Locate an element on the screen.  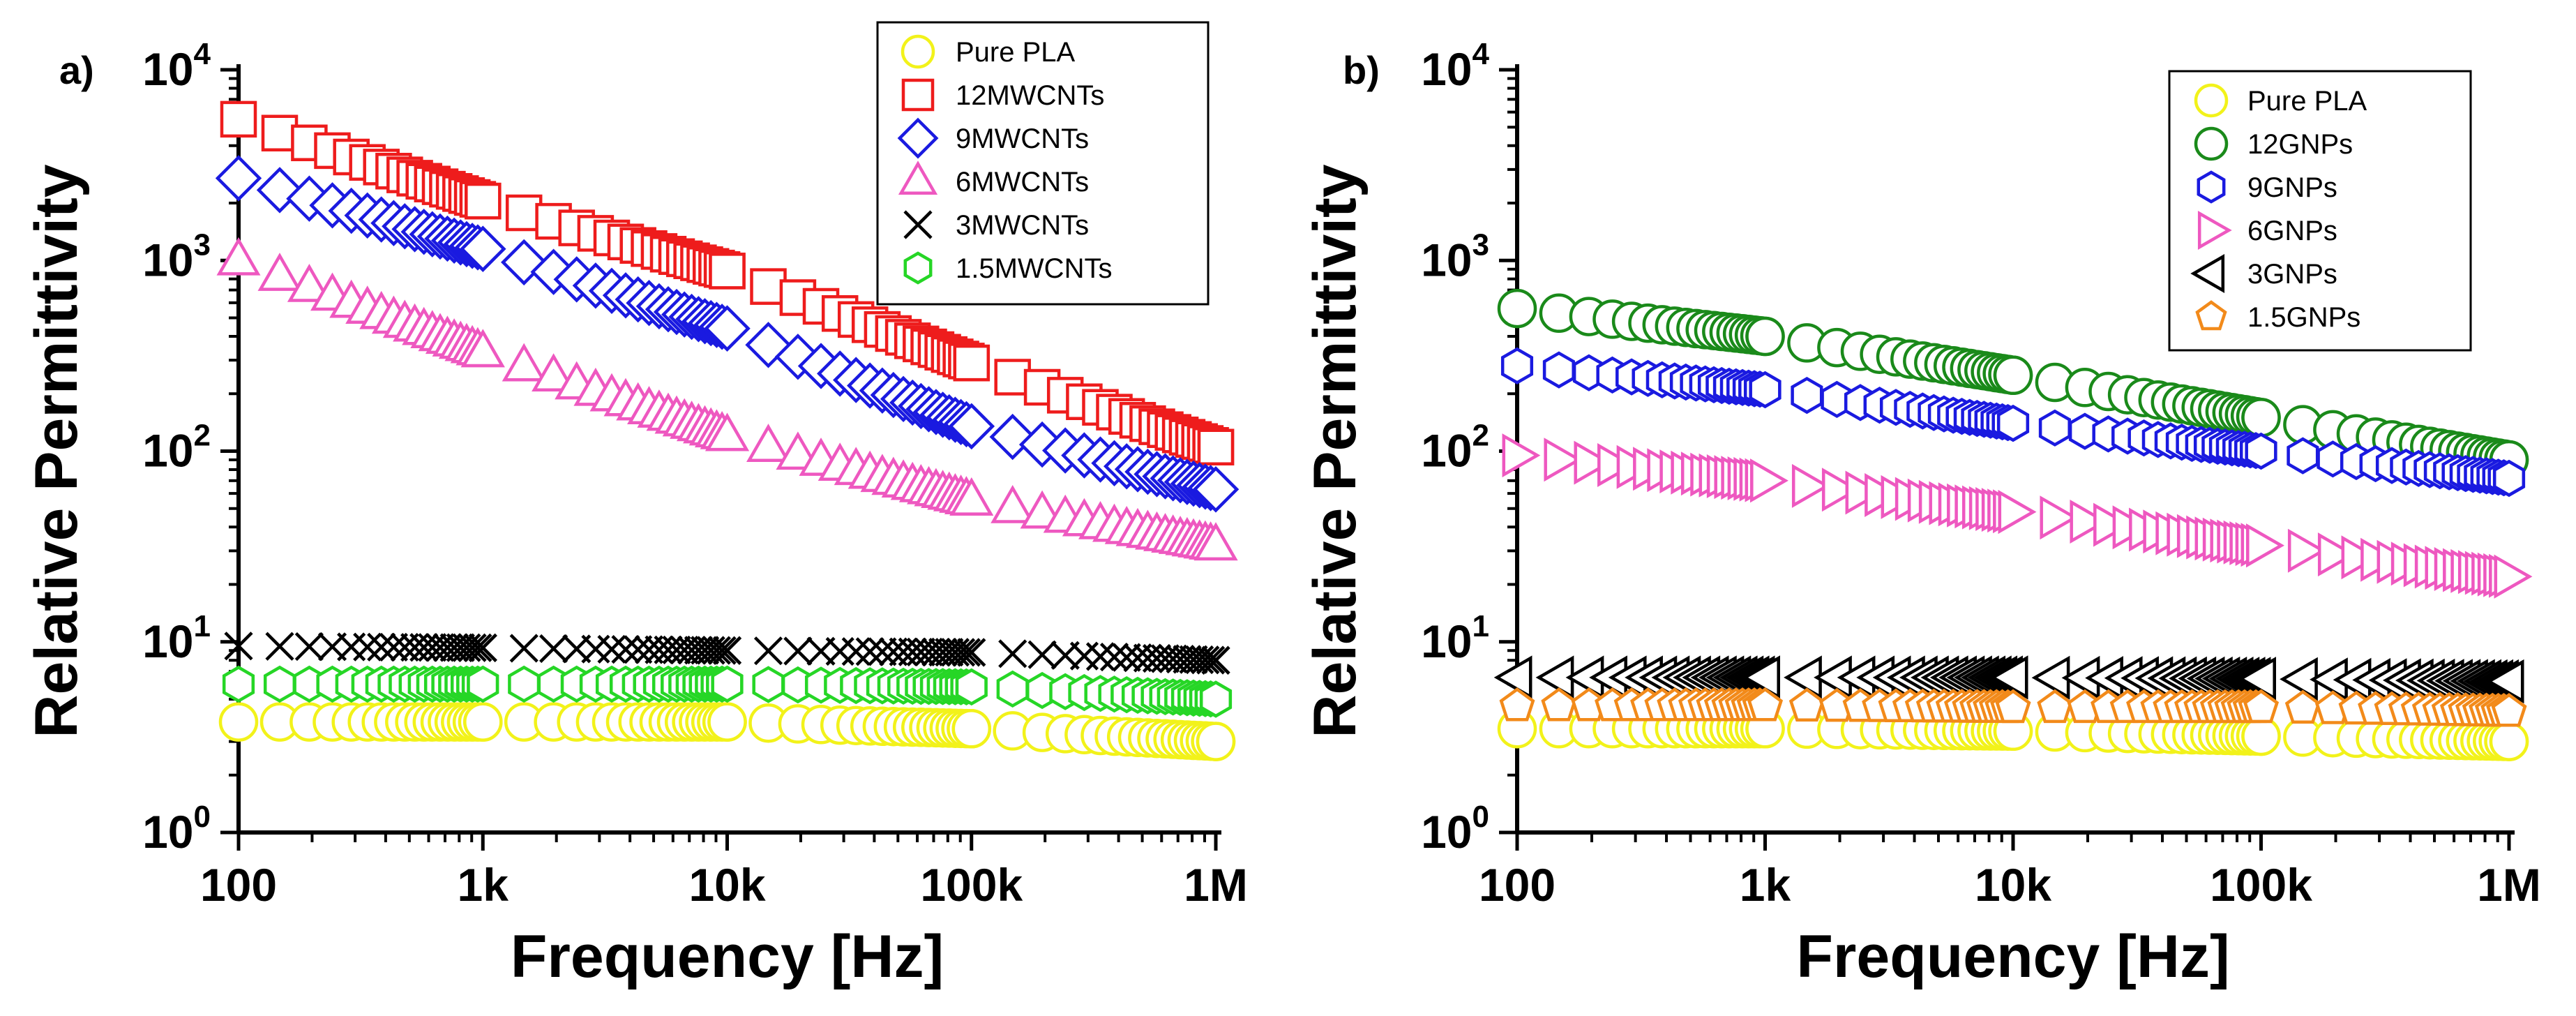
x-axis-title: Frequency [Hz] is located at coordinates (2012, 956).